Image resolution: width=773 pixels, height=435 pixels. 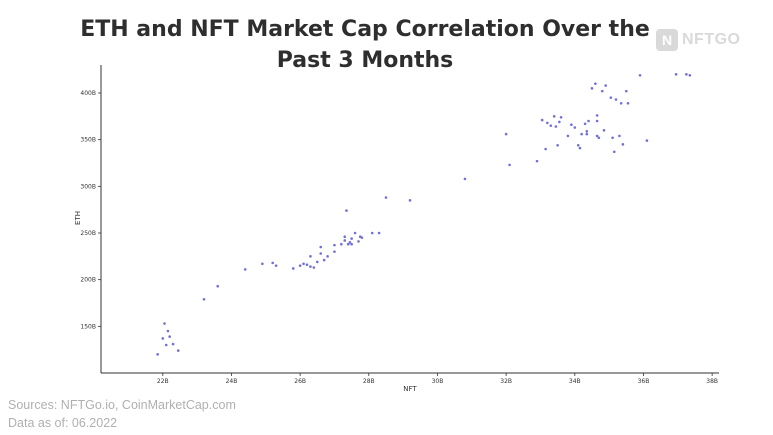 I want to click on nftgo-logo-icon: N, so click(x=667, y=40).